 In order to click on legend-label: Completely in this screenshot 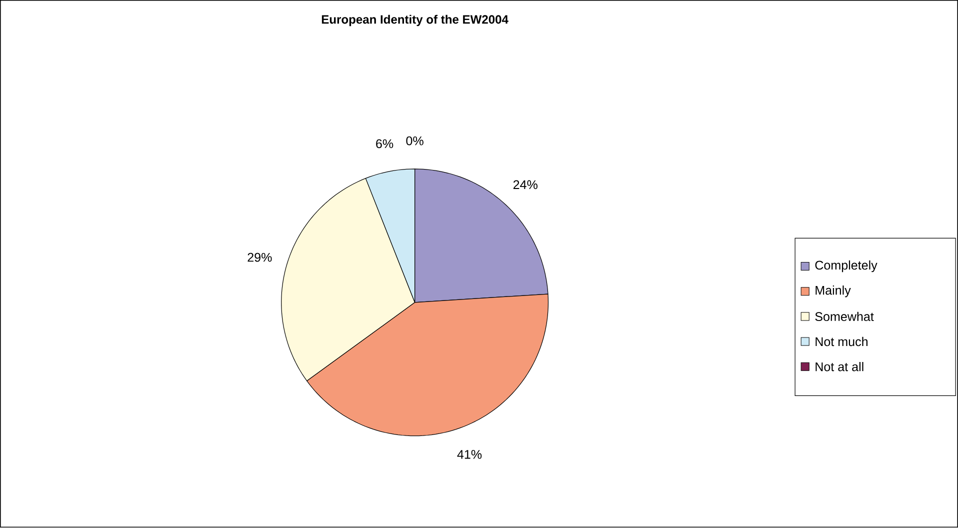, I will do `click(846, 266)`.